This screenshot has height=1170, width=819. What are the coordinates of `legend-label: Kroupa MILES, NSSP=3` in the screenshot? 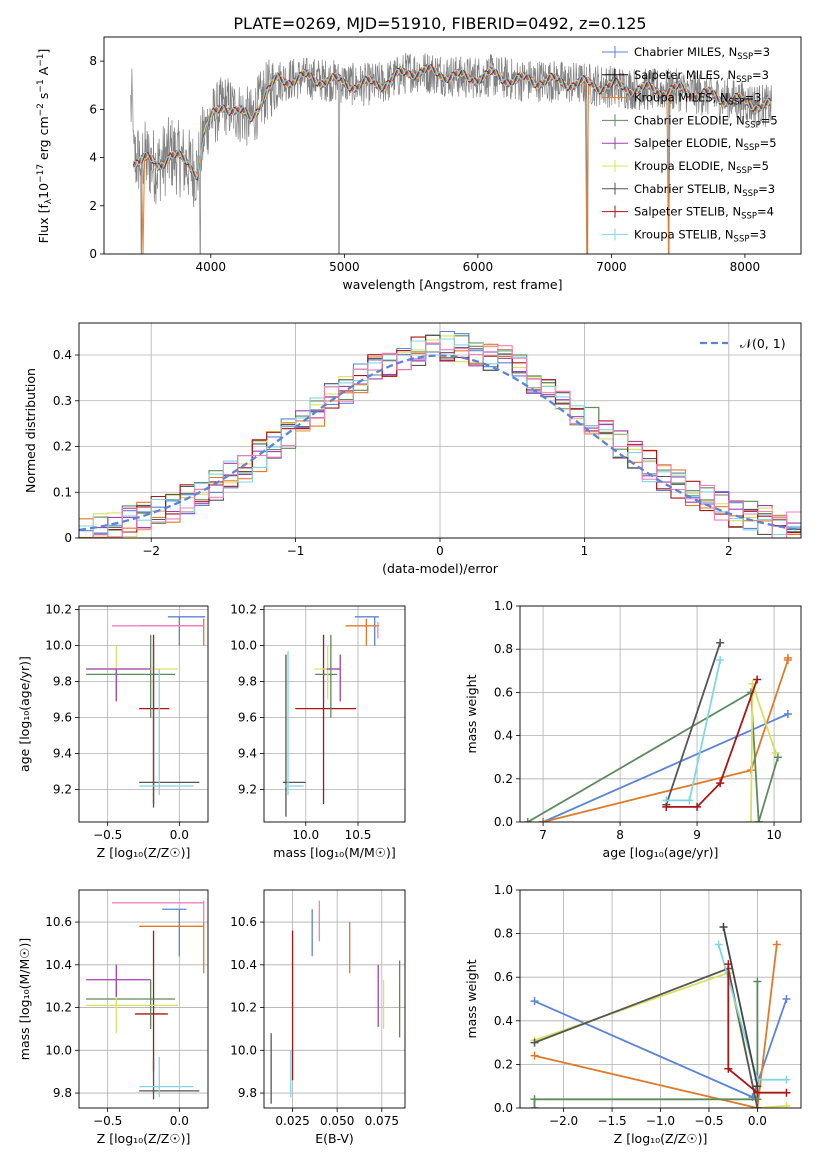 It's located at (697, 99).